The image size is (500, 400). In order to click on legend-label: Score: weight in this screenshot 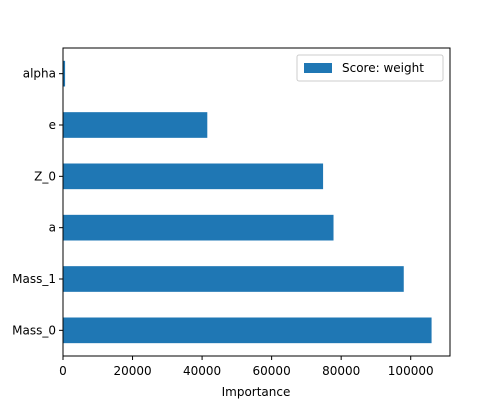, I will do `click(383, 68)`.